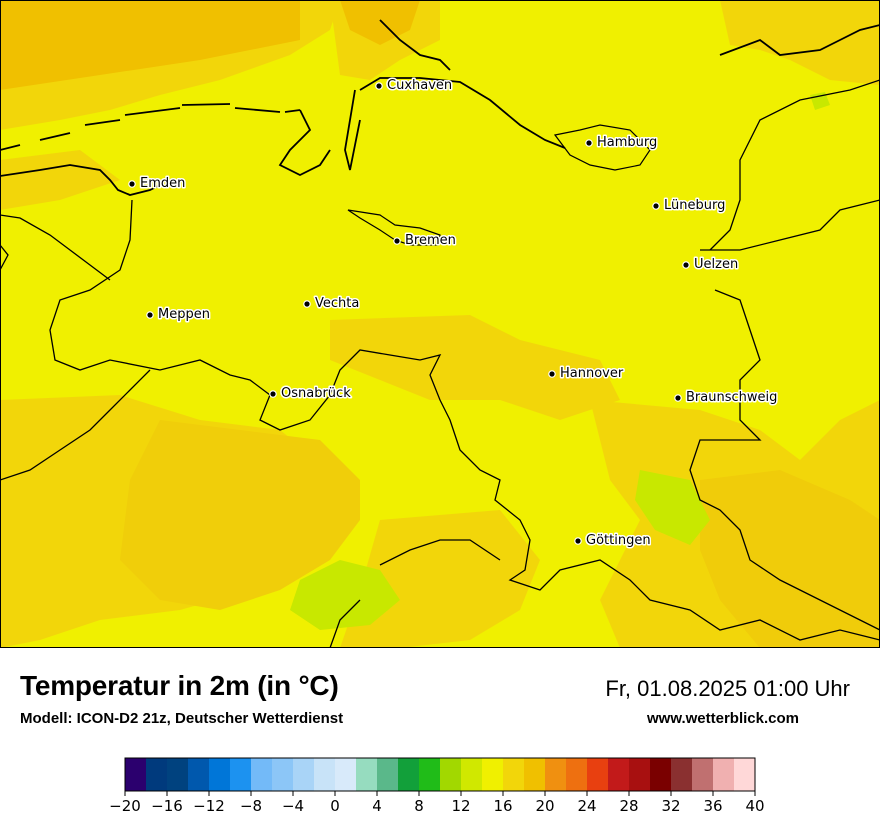 The width and height of the screenshot is (880, 830). I want to click on city-marker: Hamburg, so click(622, 143).